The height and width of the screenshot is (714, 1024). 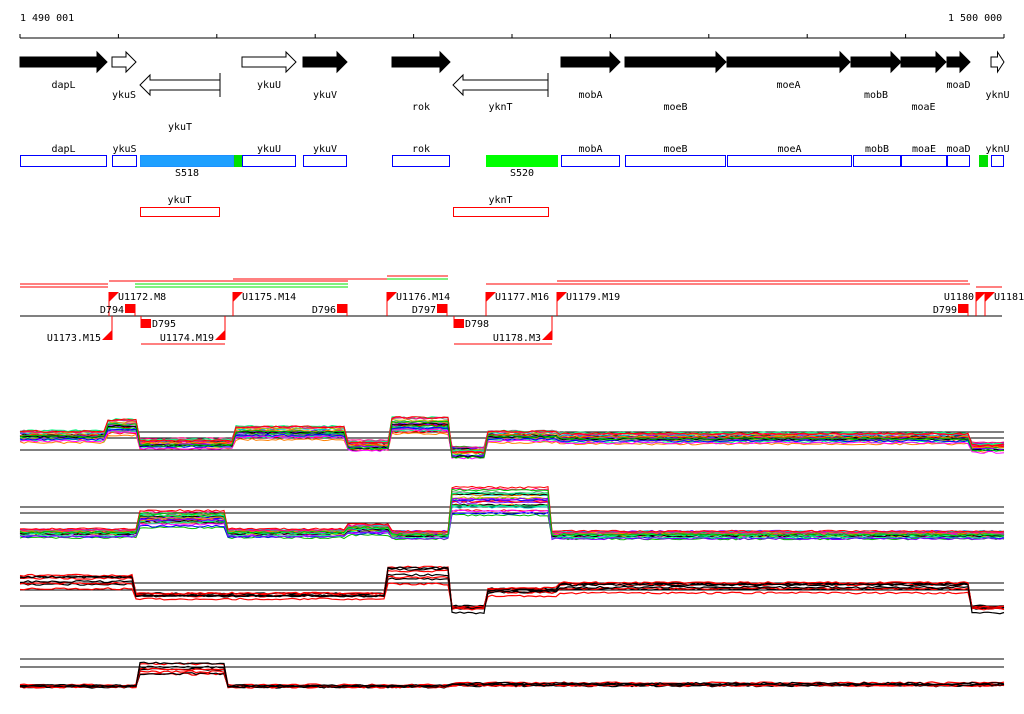 What do you see at coordinates (590, 149) in the screenshot?
I see `feature-label: mobA` at bounding box center [590, 149].